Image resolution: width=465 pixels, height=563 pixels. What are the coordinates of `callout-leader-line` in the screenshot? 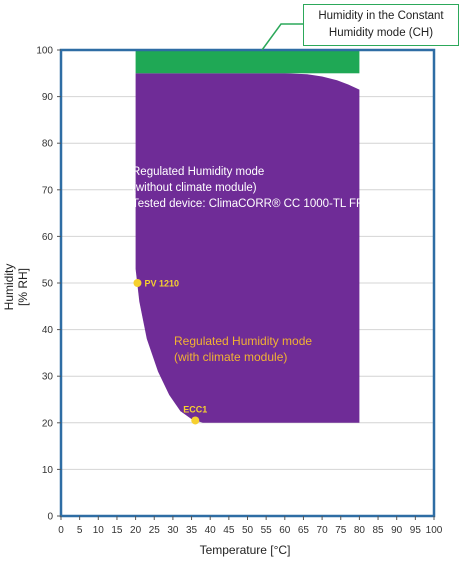 It's located at (282, 37).